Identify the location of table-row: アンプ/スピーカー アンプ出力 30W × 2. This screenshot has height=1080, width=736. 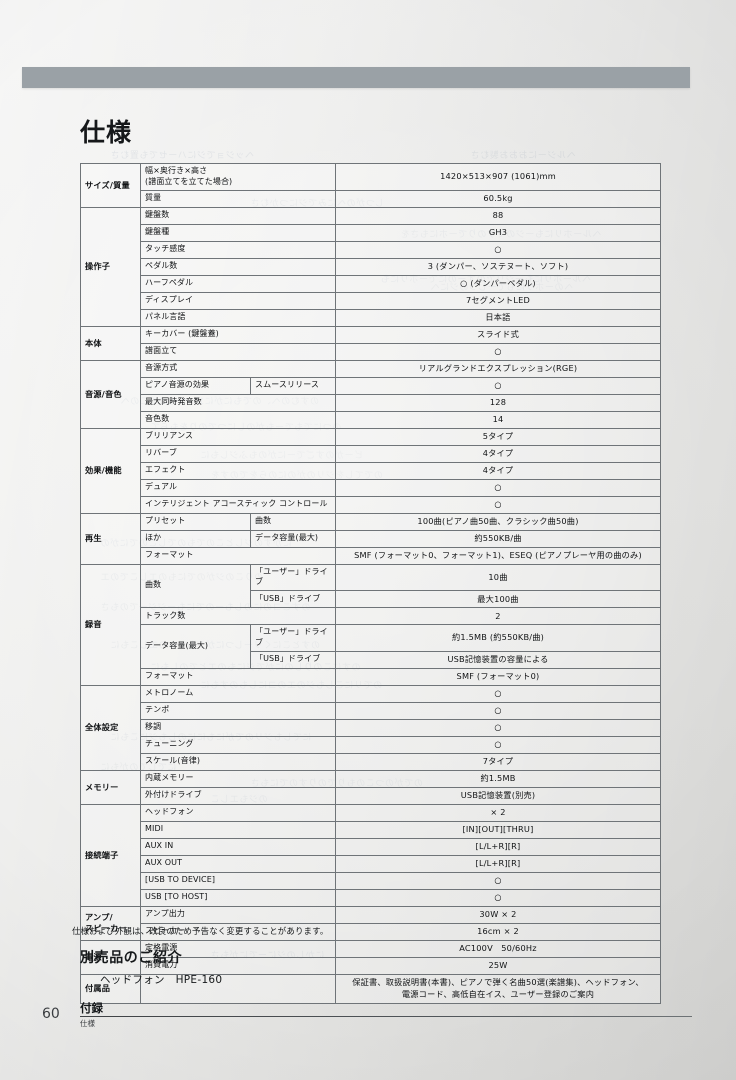
(370, 923).